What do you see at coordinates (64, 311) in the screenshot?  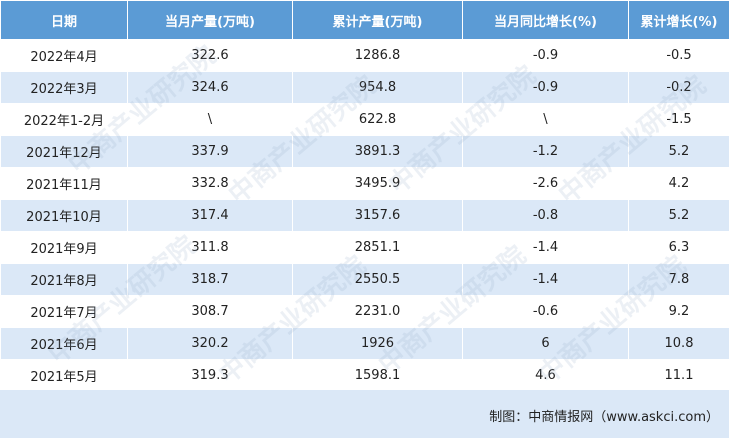 I see `table-cell: 2021年7月` at bounding box center [64, 311].